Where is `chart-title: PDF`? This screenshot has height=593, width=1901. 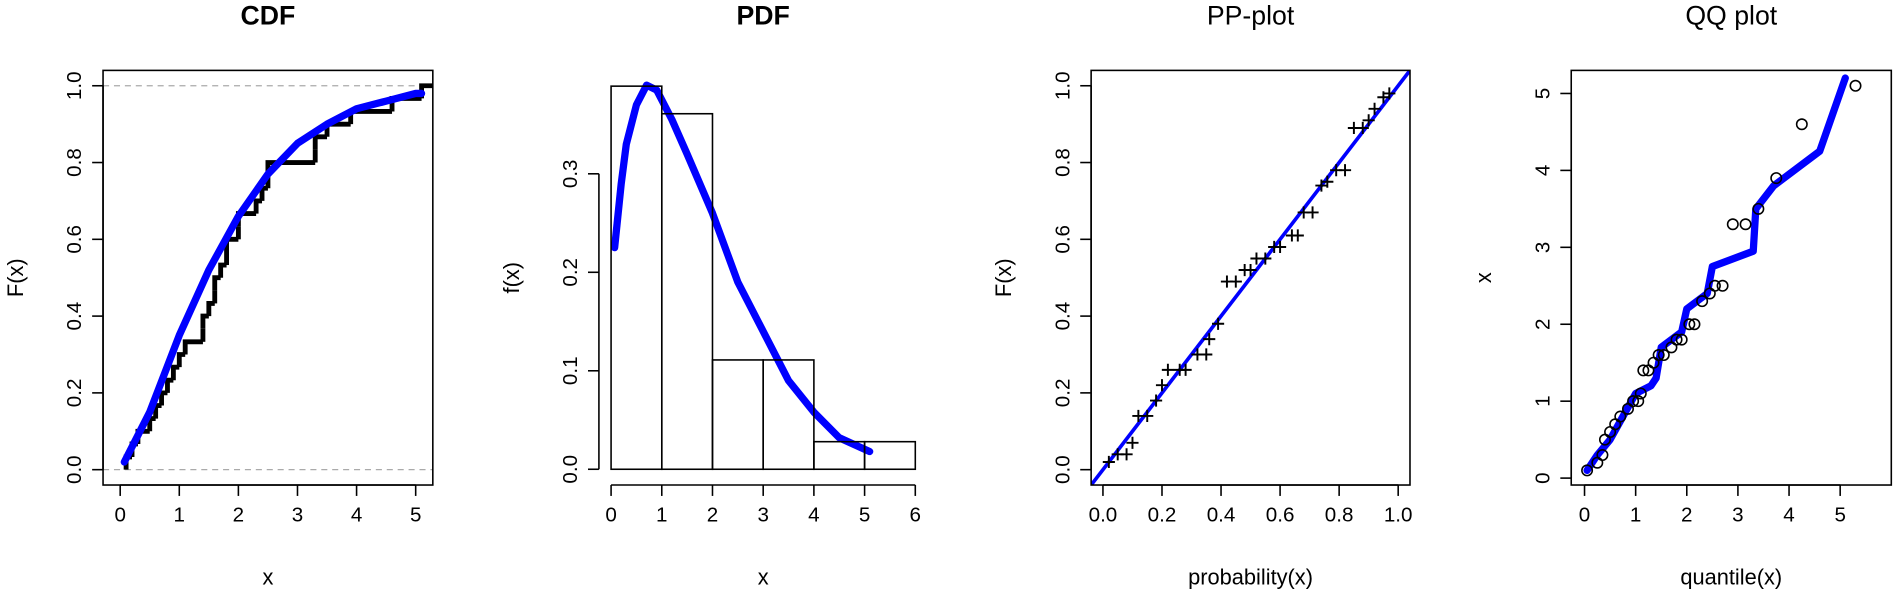
chart-title: PDF is located at coordinates (763, 15).